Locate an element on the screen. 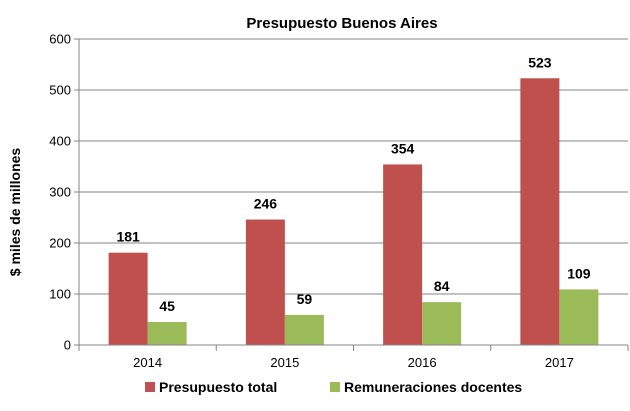 Image resolution: width=630 pixels, height=411 pixels. legend-label-remuneraciones-docentes: Remuneraciones docentes is located at coordinates (433, 387).